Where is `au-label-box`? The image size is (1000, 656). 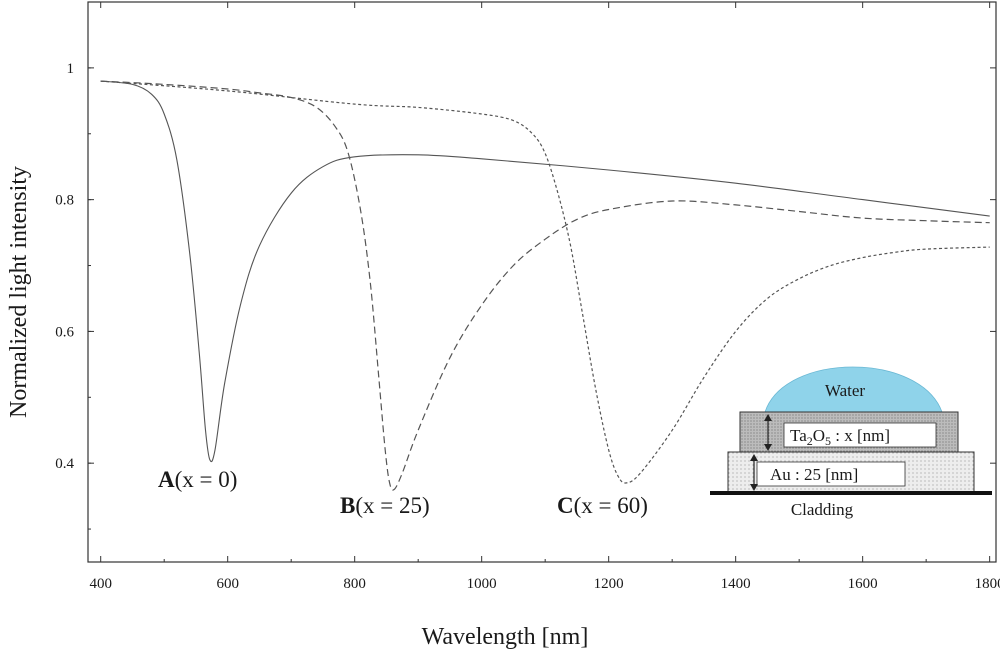
au-label-box is located at coordinates (831, 474).